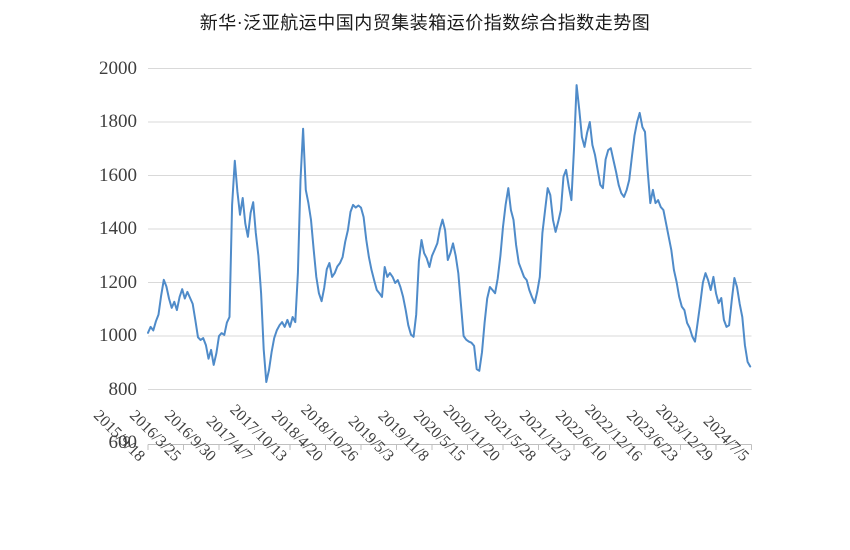 This screenshot has height=550, width=850. I want to click on y-tick-label: 800, so click(123, 389).